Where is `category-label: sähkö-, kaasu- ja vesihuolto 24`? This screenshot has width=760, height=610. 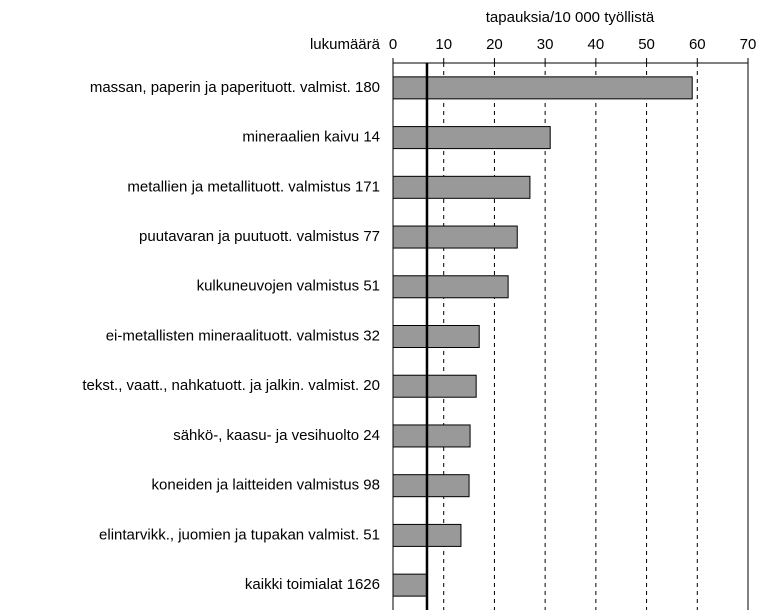
category-label: sähkö-, kaasu- ja vesihuolto 24 is located at coordinates (276, 435).